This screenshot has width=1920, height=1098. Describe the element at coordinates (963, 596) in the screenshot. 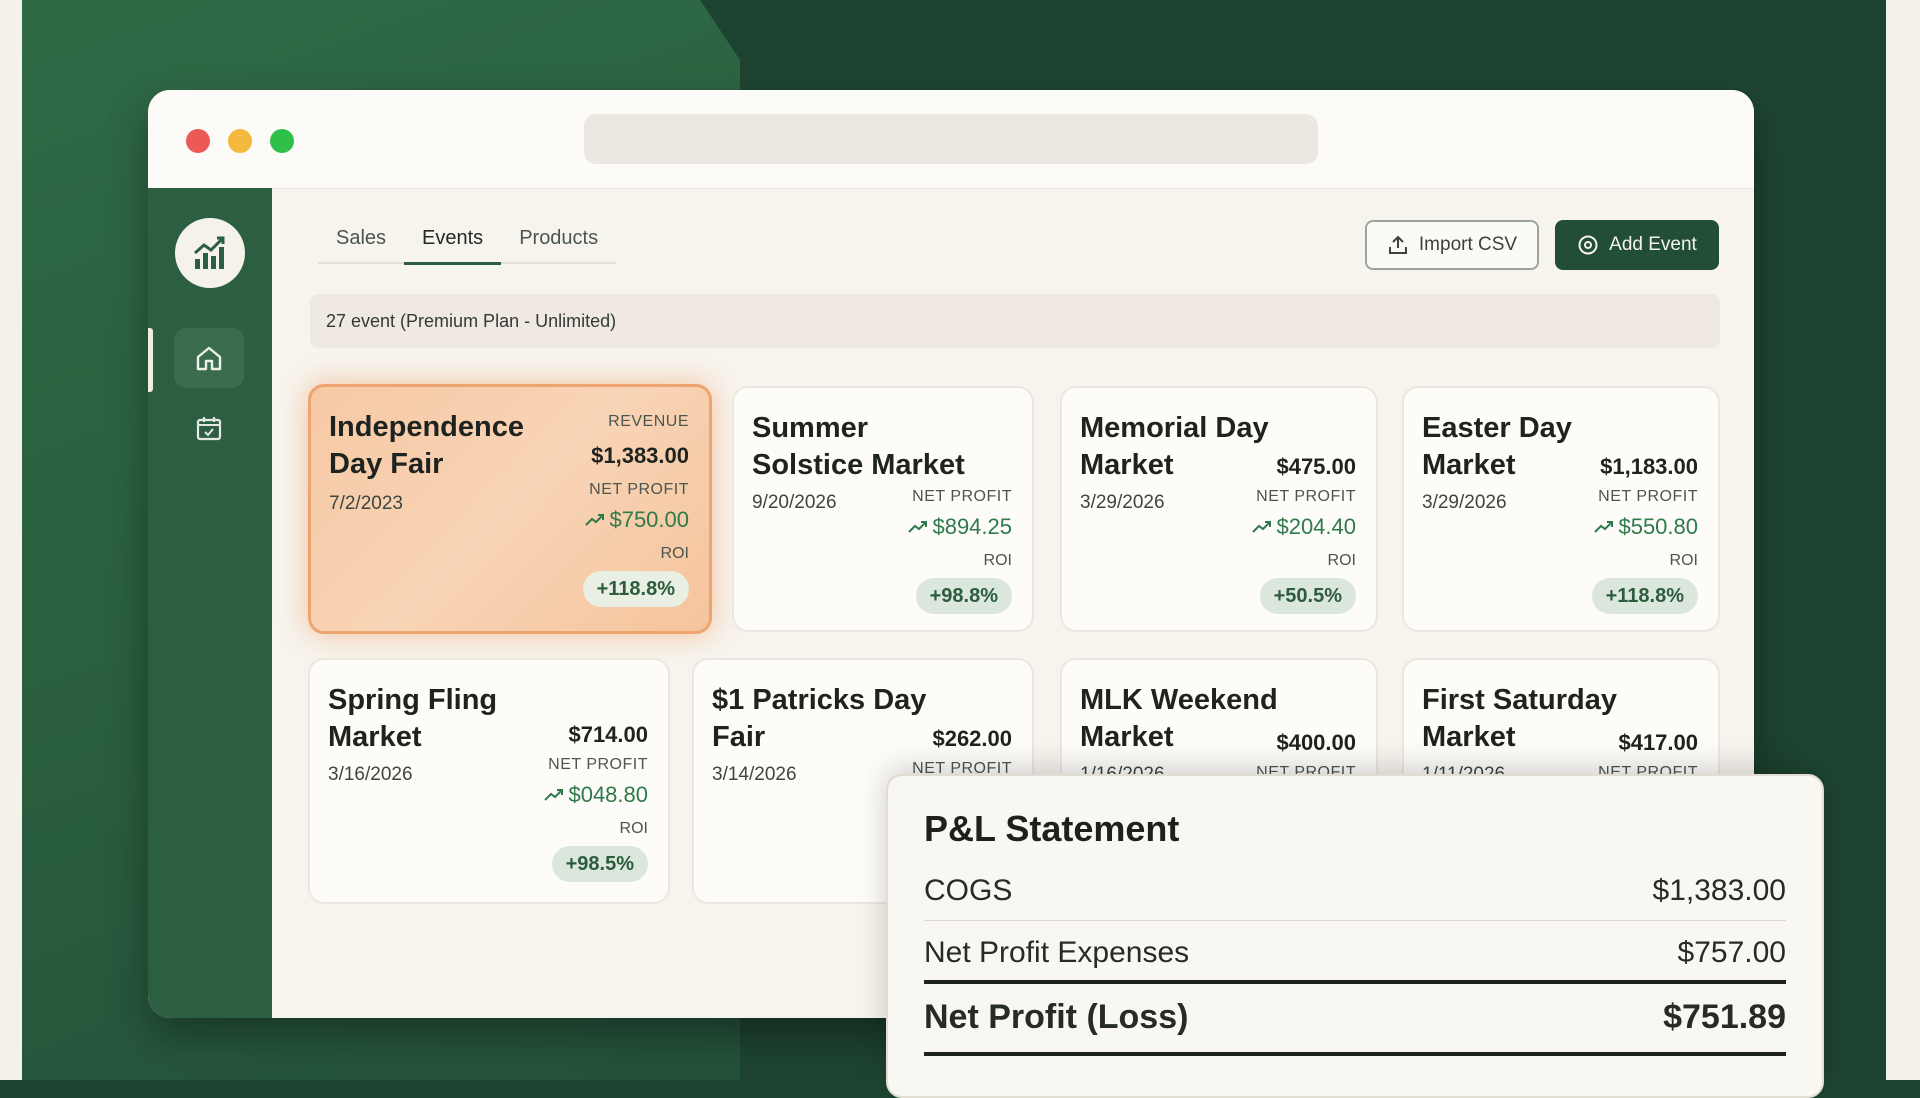

I see `roi-badge: +98.8%` at that location.